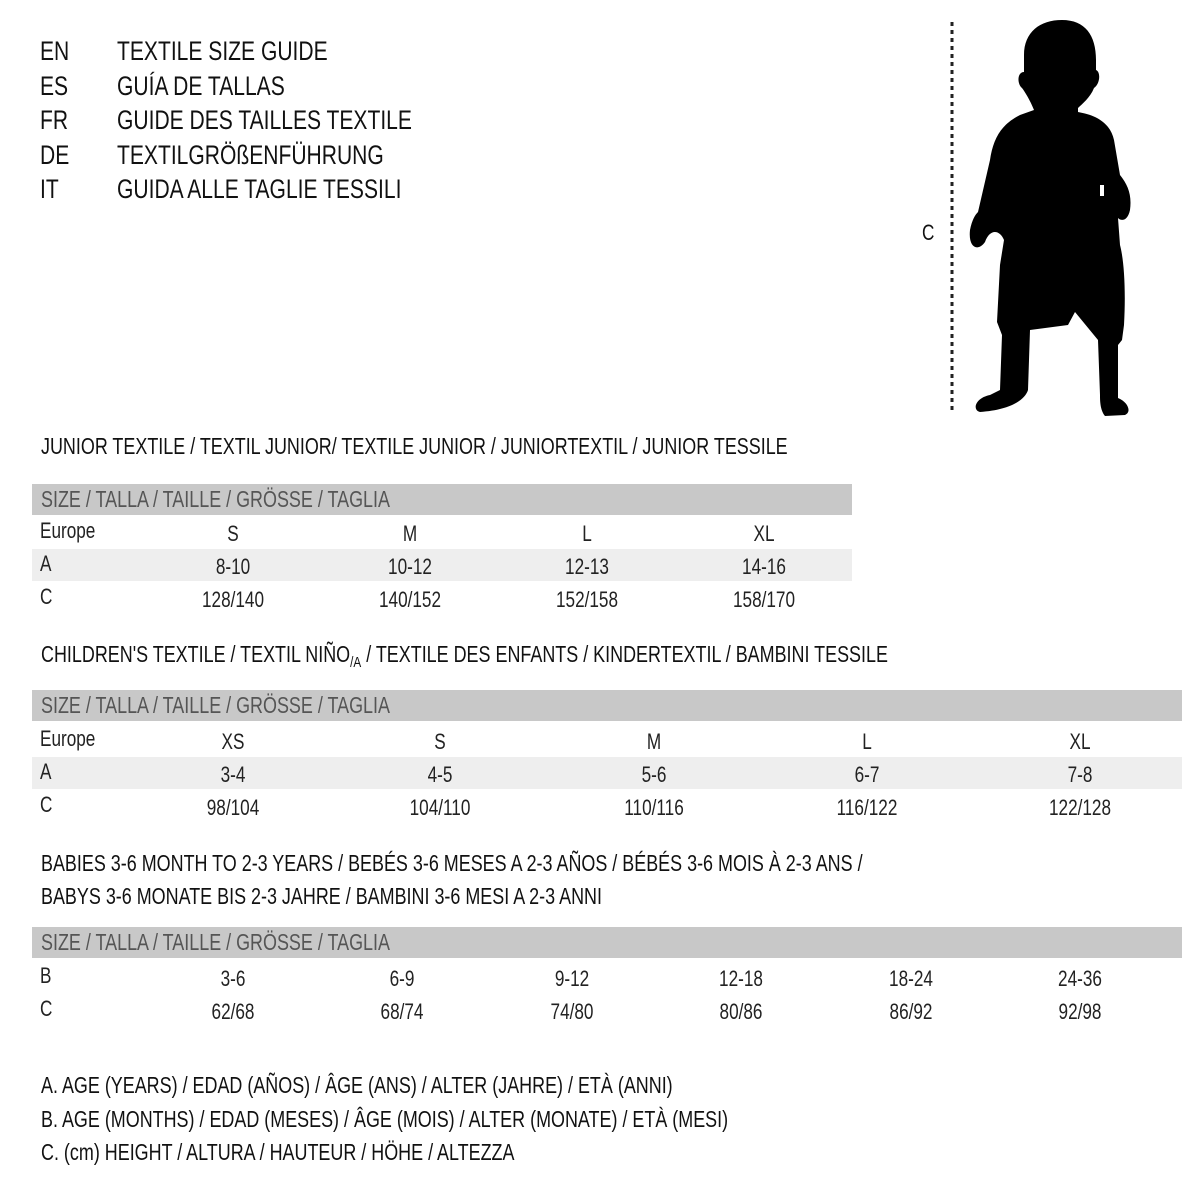  Describe the element at coordinates (222, 51) in the screenshot. I see `title-text: TEXTILE SIZE GUIDE` at that location.